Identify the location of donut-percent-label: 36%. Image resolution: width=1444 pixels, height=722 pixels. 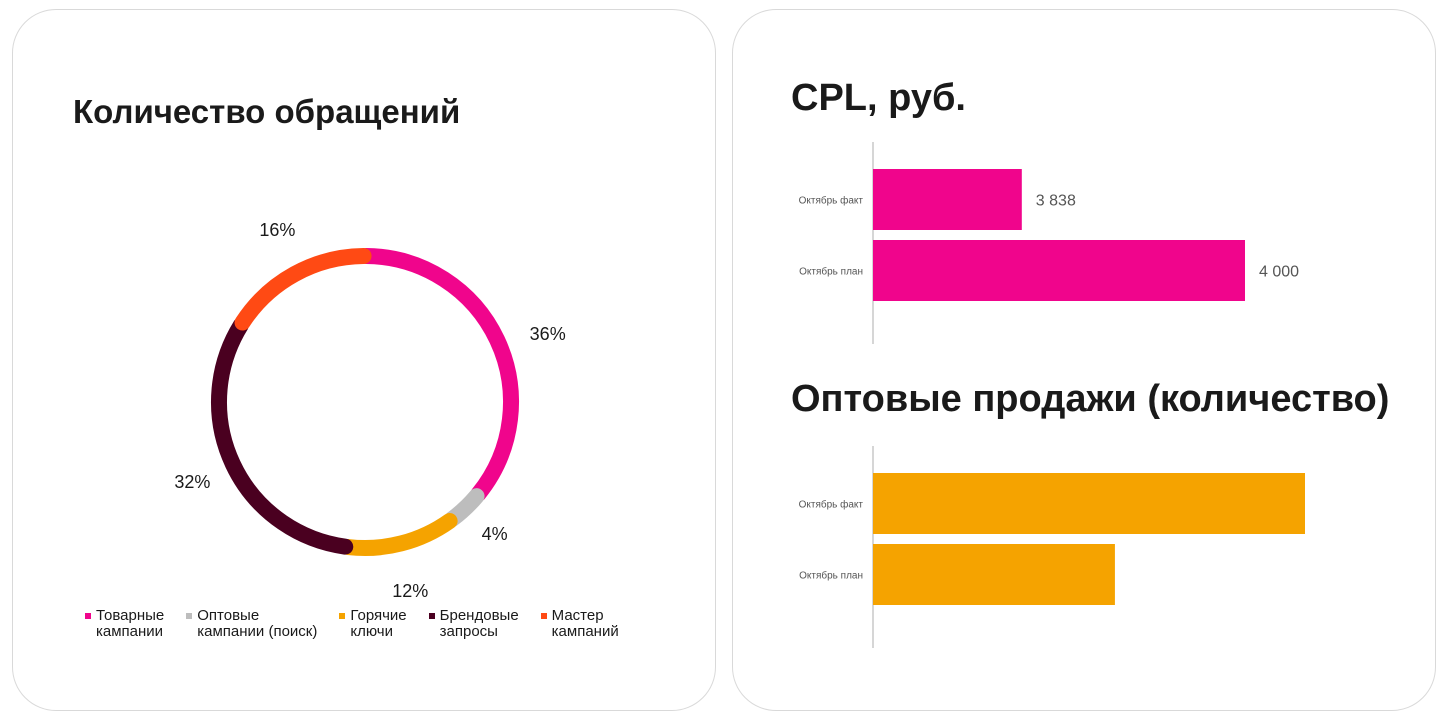
(547, 333).